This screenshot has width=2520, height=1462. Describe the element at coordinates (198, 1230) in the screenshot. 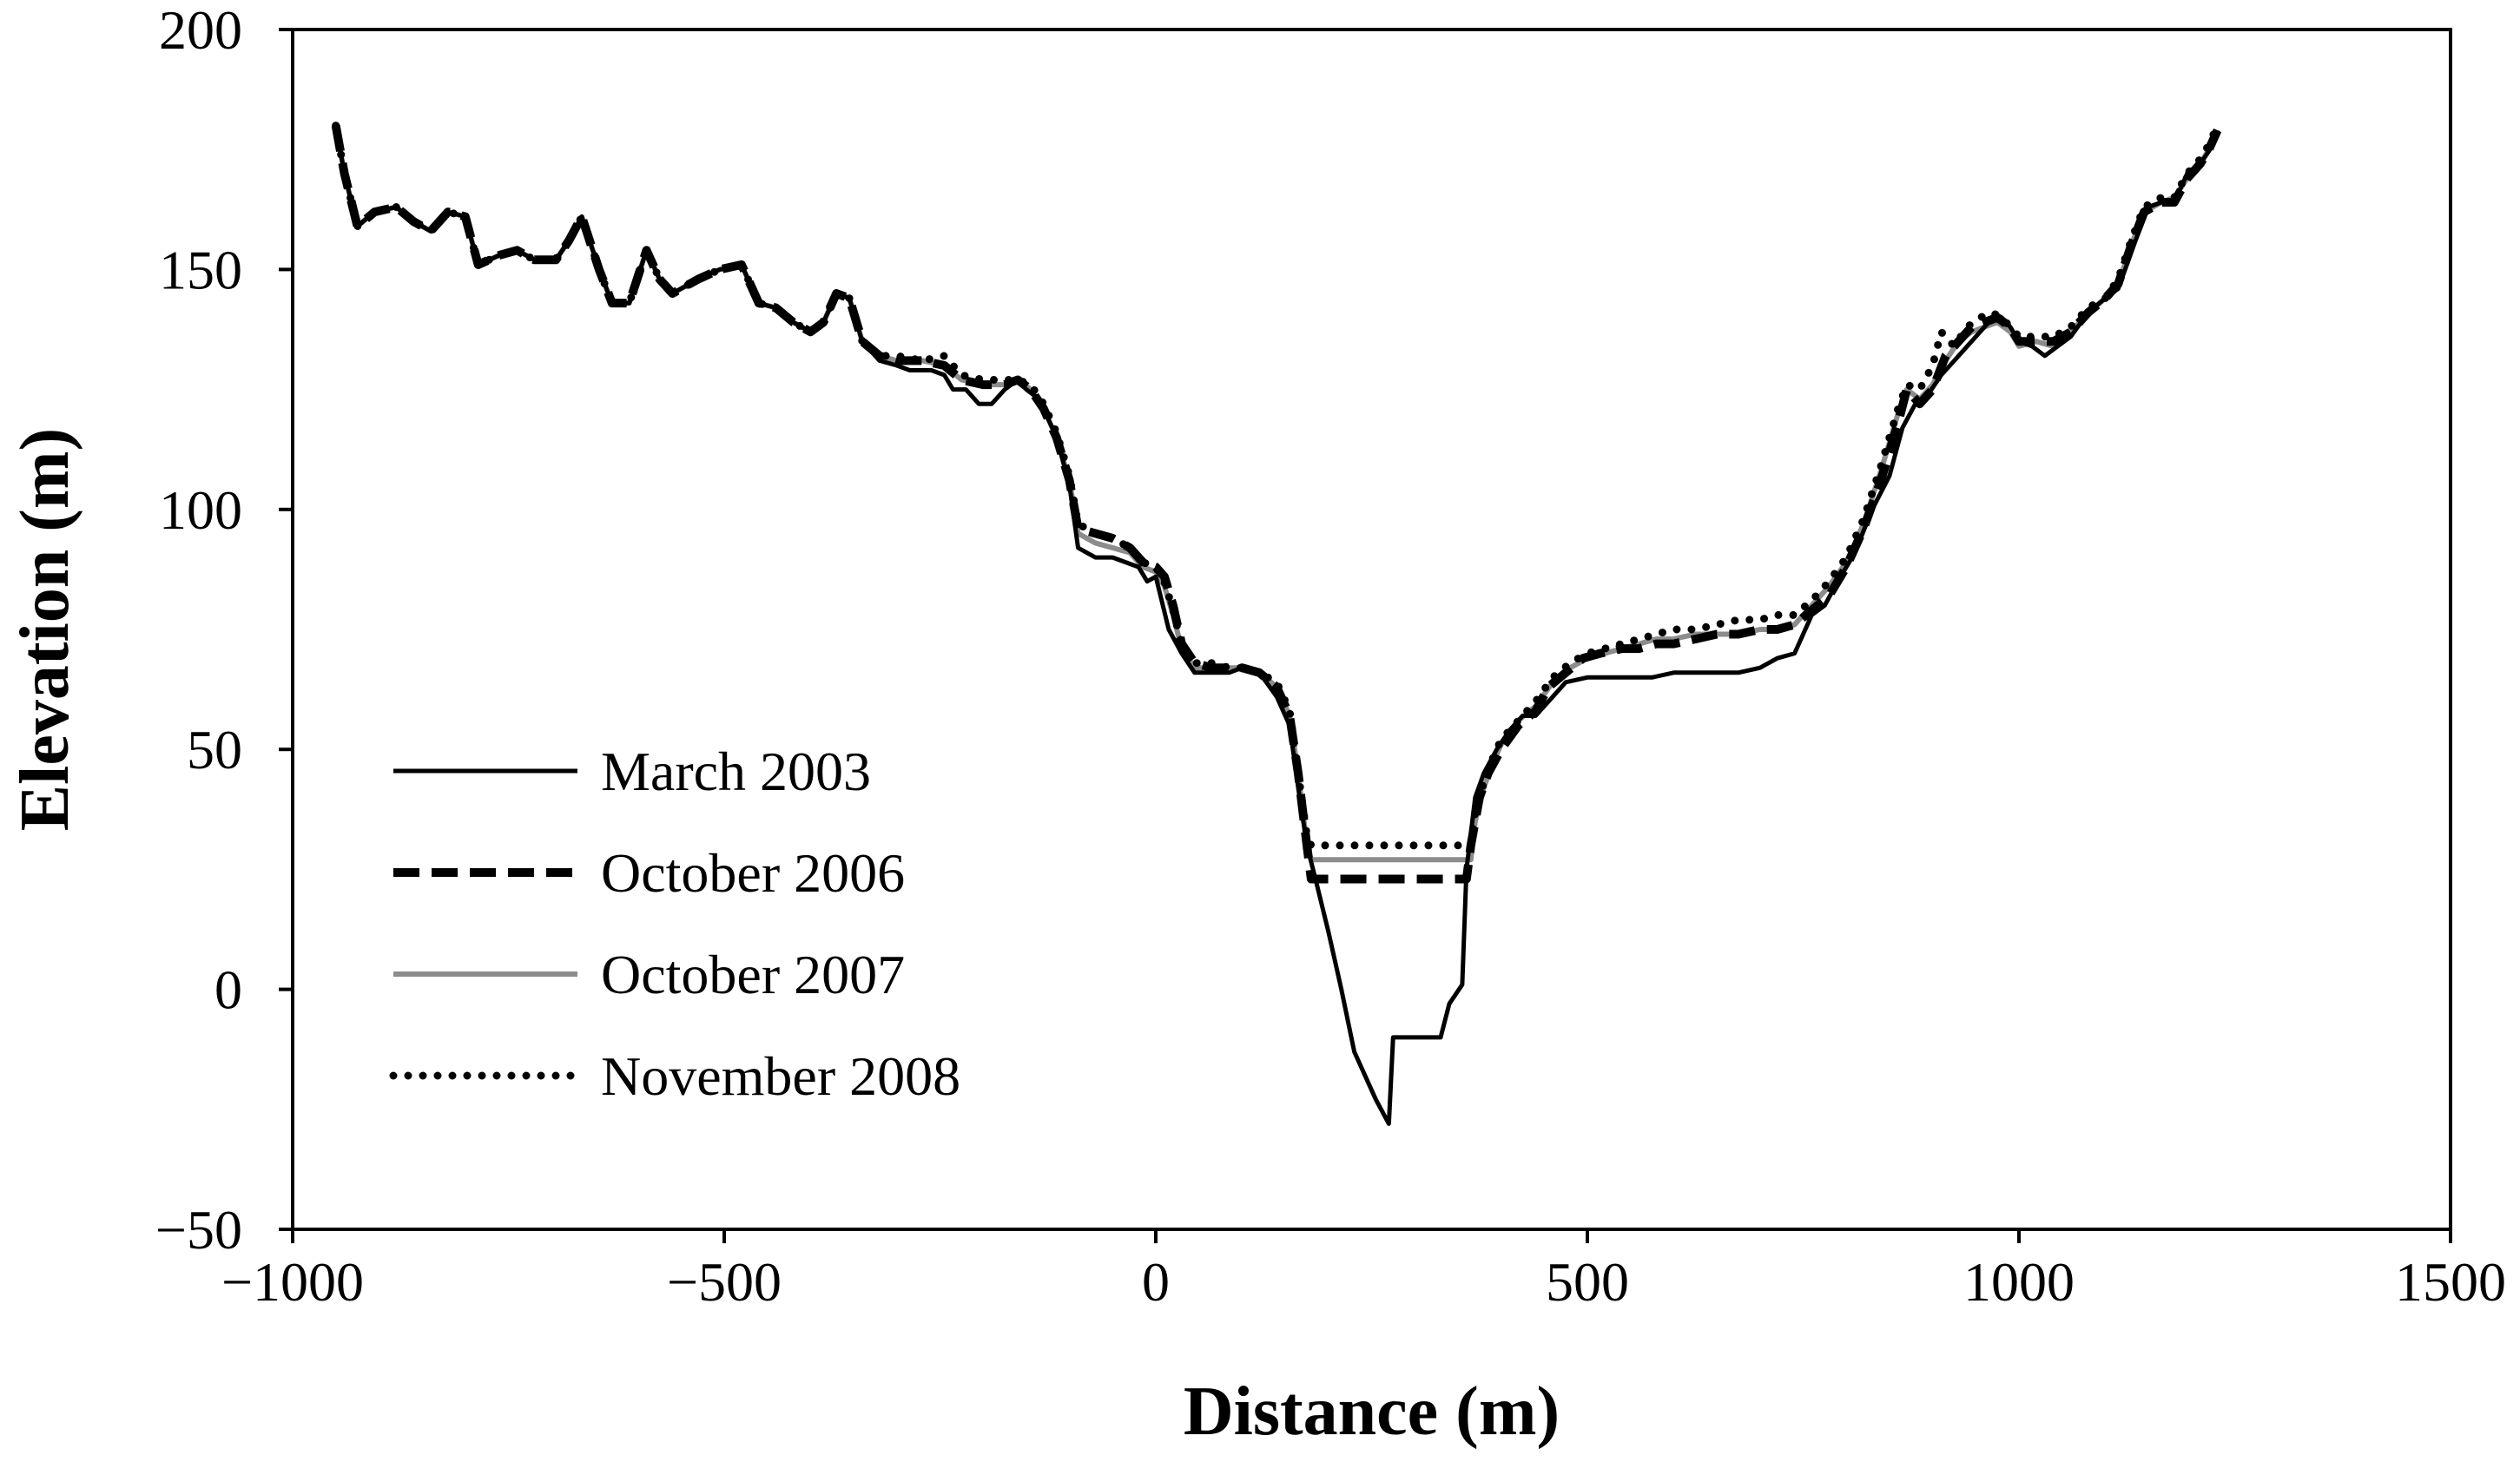

I see `y-tick-label: −50` at that location.